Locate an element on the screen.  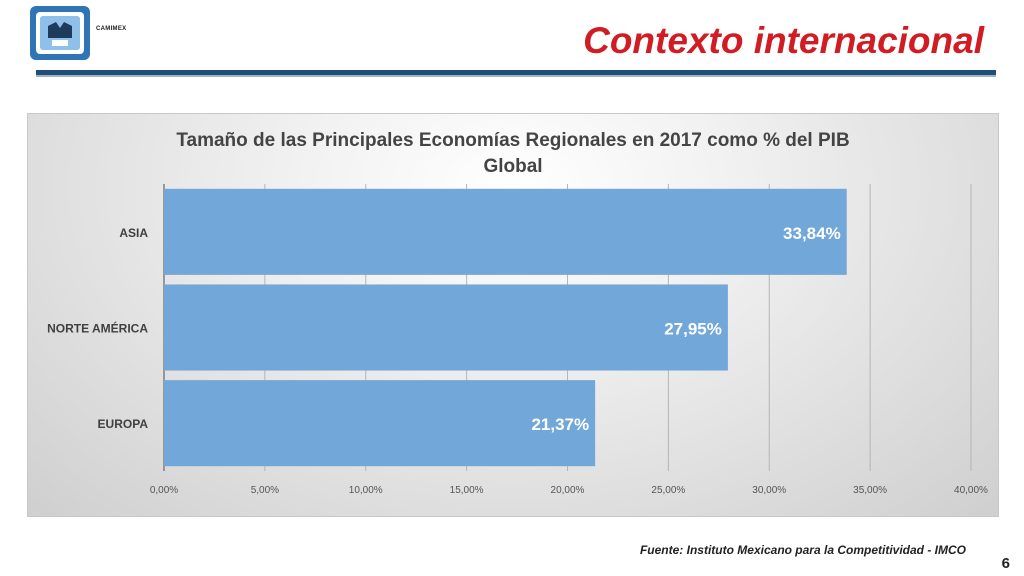
category-label: EUROPA is located at coordinates (123, 424).